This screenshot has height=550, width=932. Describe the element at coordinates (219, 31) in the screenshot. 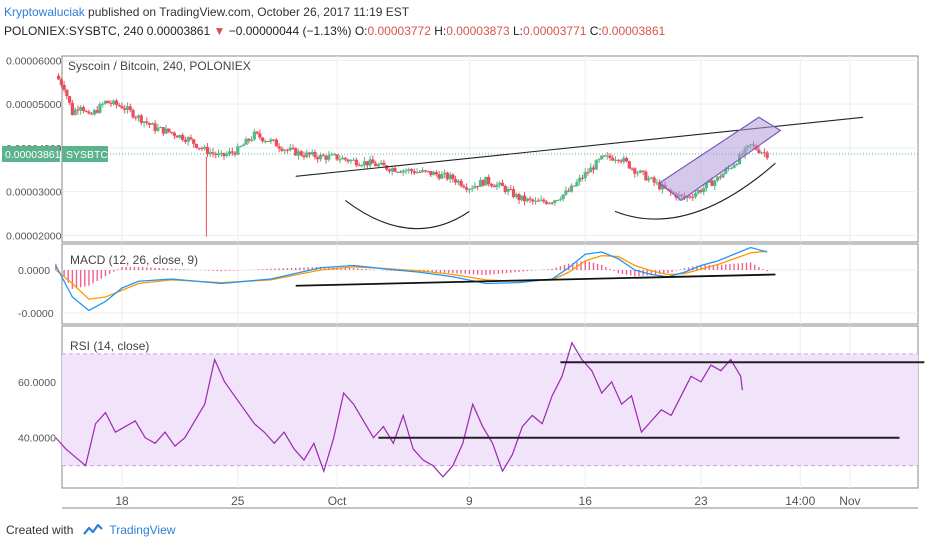

I see `change-arrow-icon: ▼` at that location.